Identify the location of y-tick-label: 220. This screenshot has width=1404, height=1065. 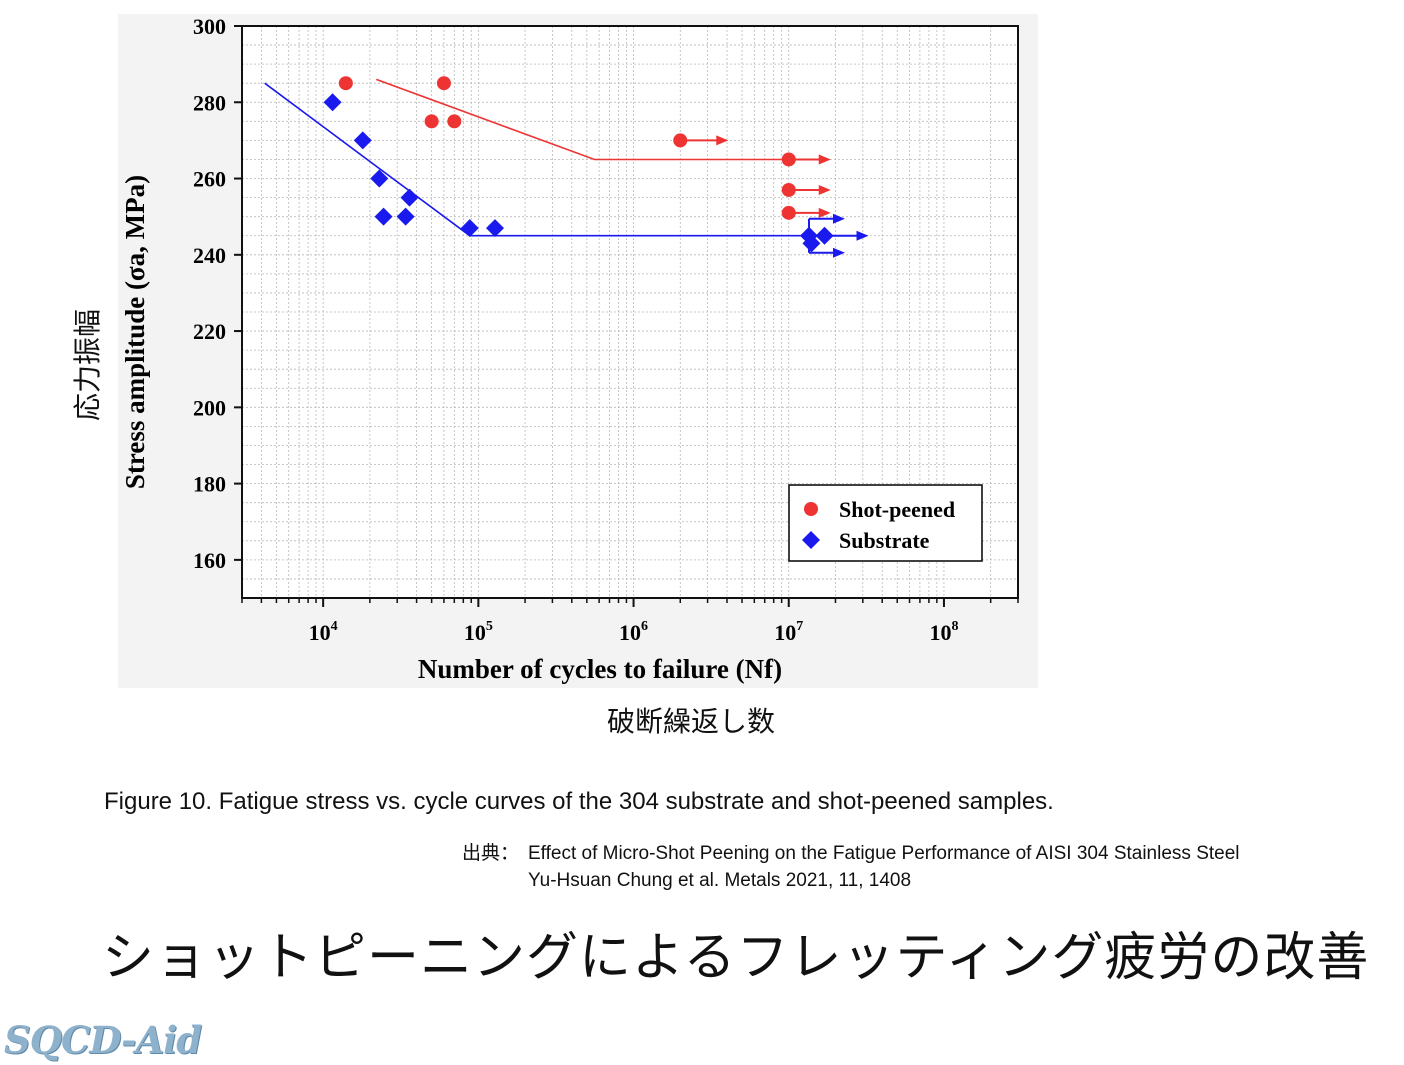
(209, 331).